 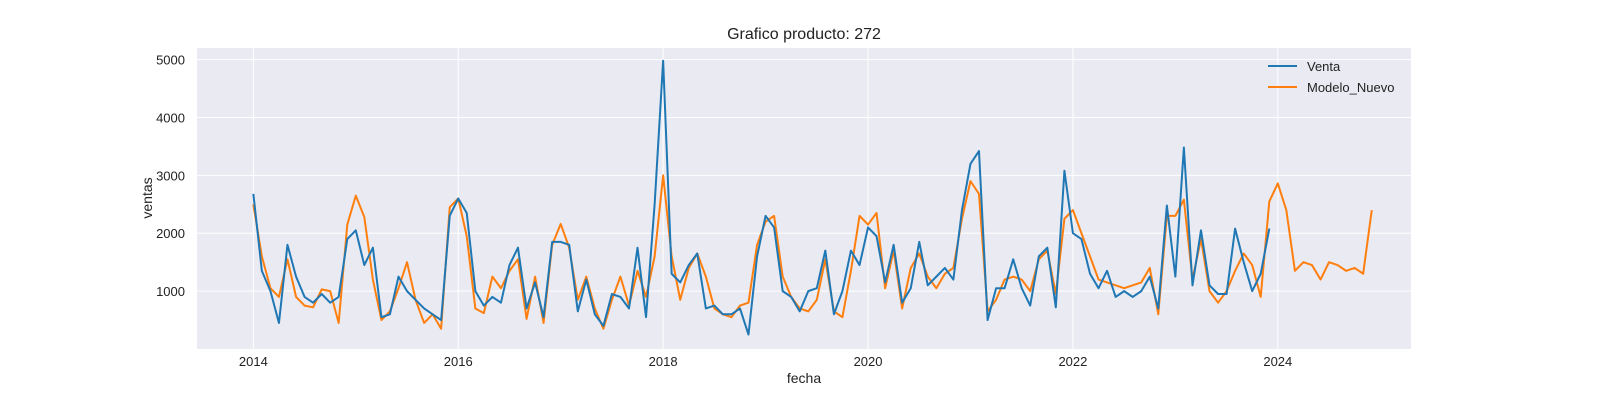 I want to click on y-axis-ticks: 1000 2000 3000 4000 5000, so click(x=170, y=176).